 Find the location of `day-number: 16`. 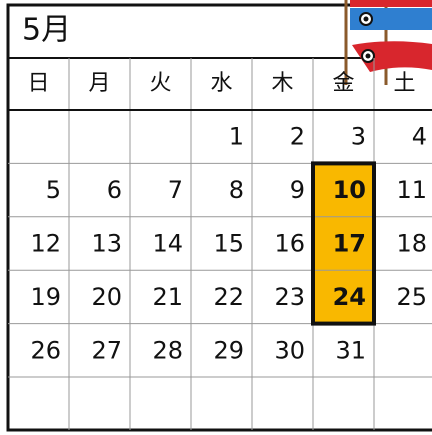

day-number: 16 is located at coordinates (289, 244).